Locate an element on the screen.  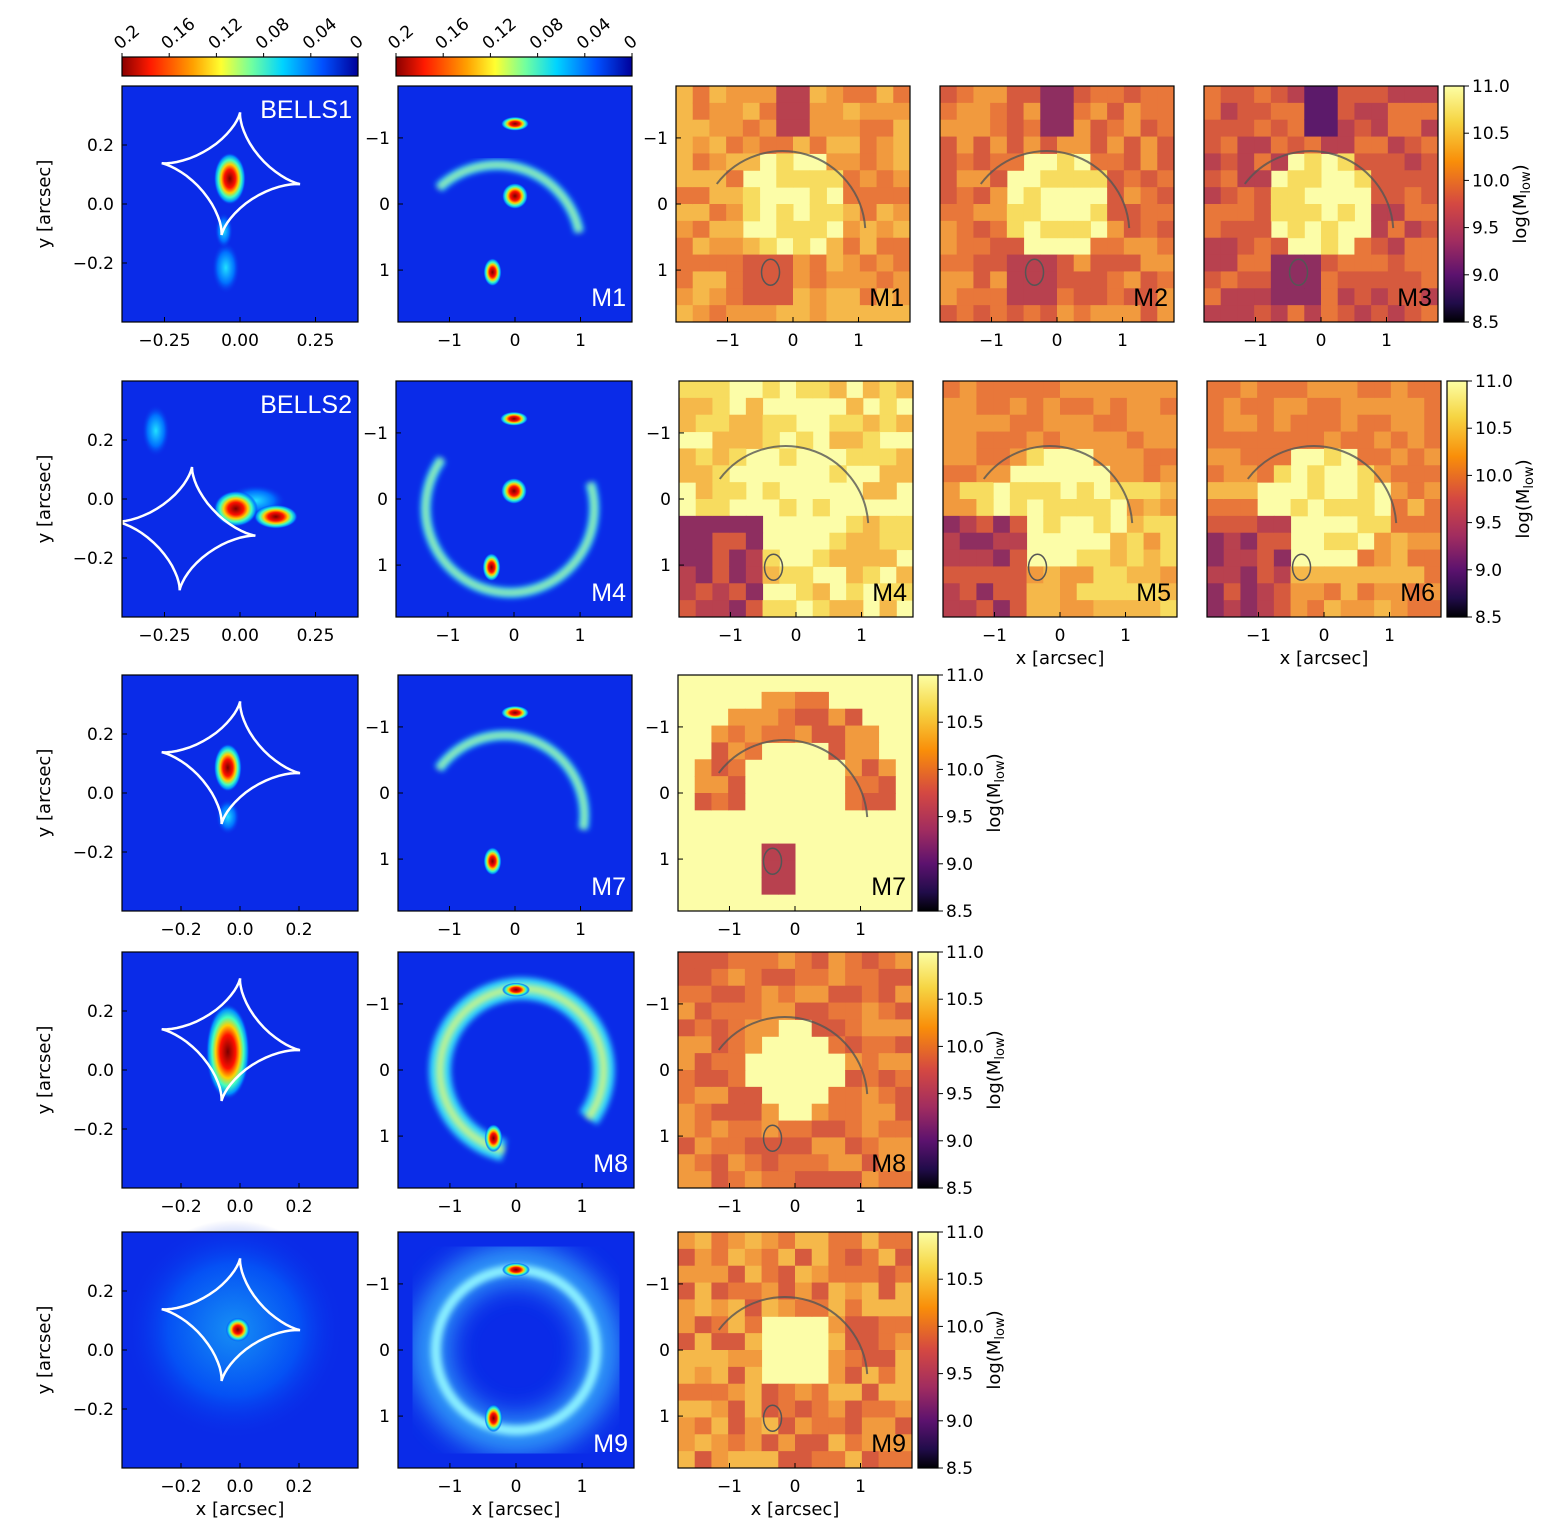
y-tick-label: −0.2 is located at coordinates (93, 559).